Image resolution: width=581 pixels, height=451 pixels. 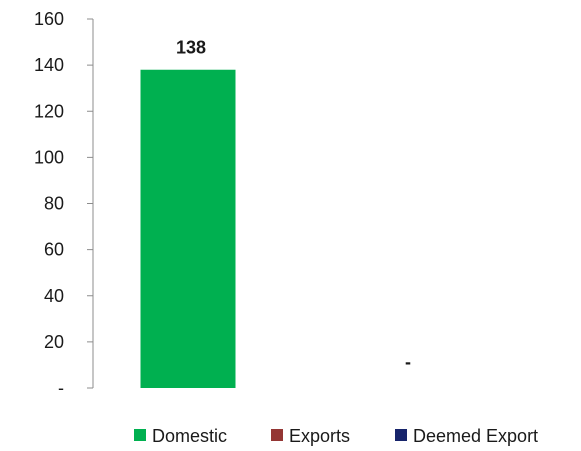 I want to click on y-axis: - 20 40 60 80 100 120 140 160, so click(x=64, y=203).